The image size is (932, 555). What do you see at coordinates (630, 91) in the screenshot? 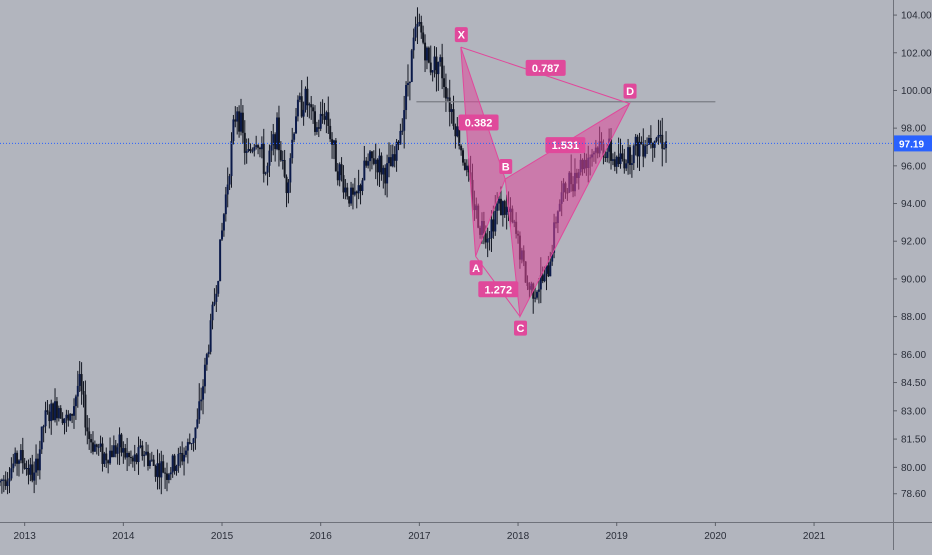
I see `pattern-point-d-badge` at bounding box center [630, 91].